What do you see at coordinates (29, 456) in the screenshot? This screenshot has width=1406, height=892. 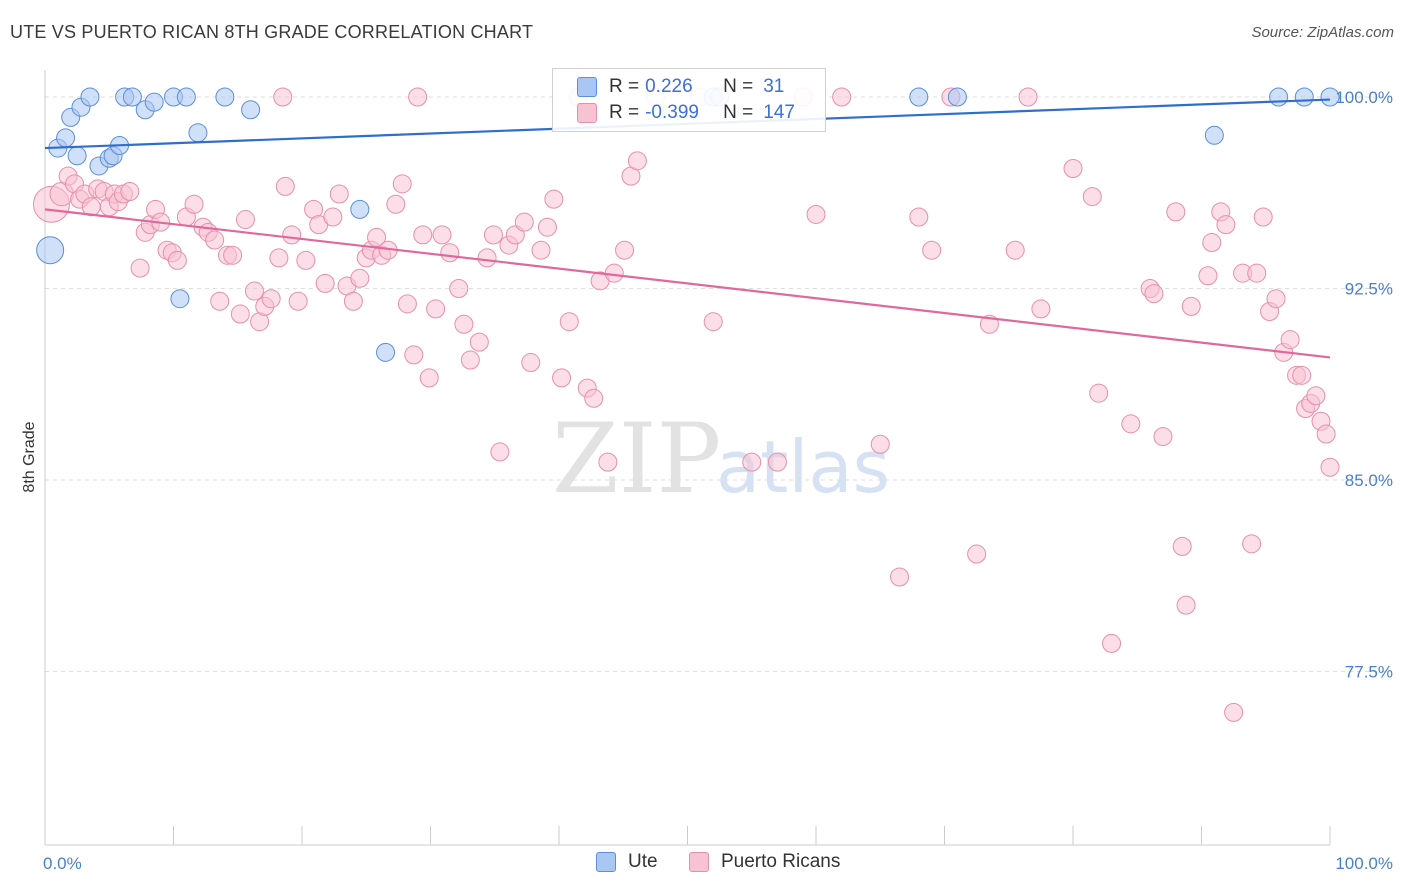 I see `y-axis-label: 8th Grade` at bounding box center [29, 456].